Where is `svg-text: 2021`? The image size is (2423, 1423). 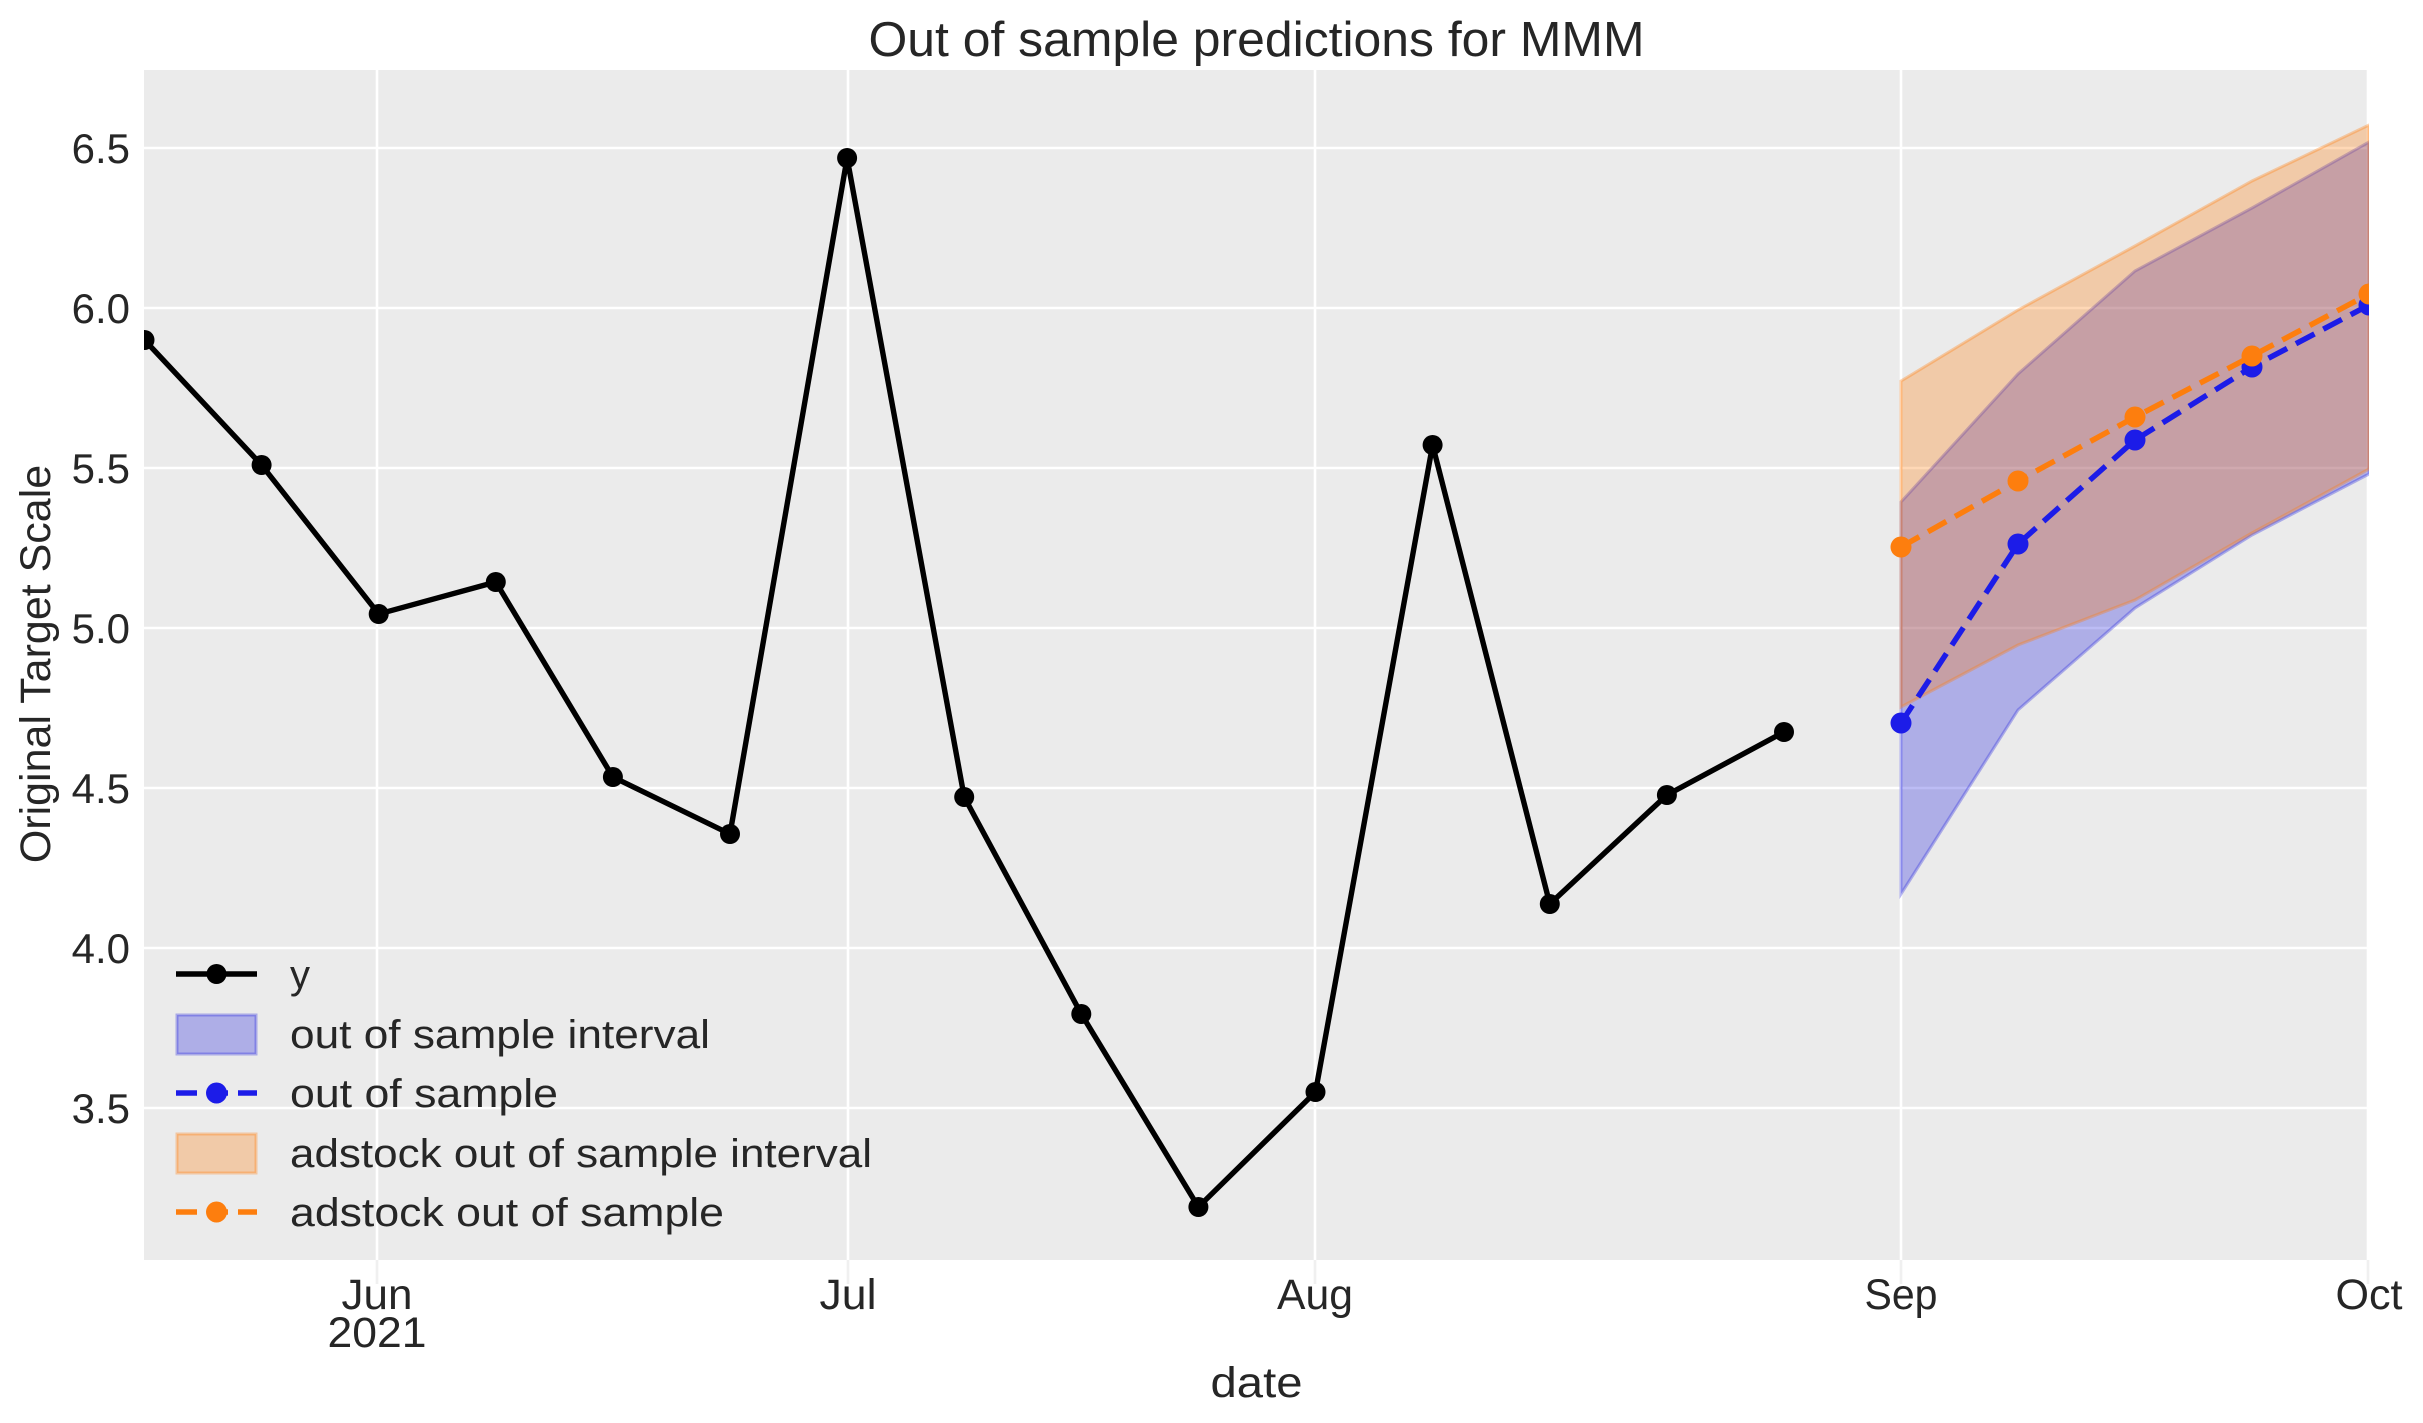 svg-text: 2021 is located at coordinates (377, 1333).